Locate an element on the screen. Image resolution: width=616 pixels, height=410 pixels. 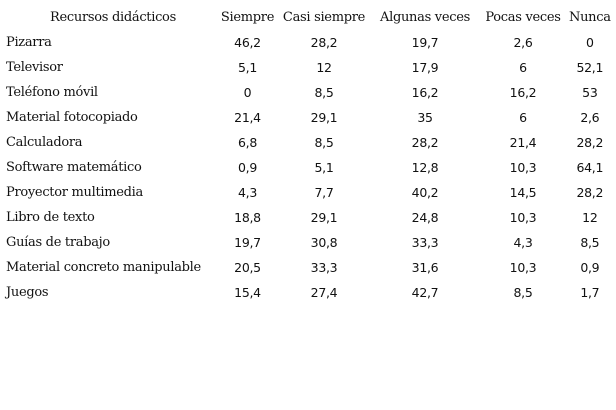
table-row: Pizarra 46,2 28,2 19,7 2,6 0 is located at coordinates (307, 42).